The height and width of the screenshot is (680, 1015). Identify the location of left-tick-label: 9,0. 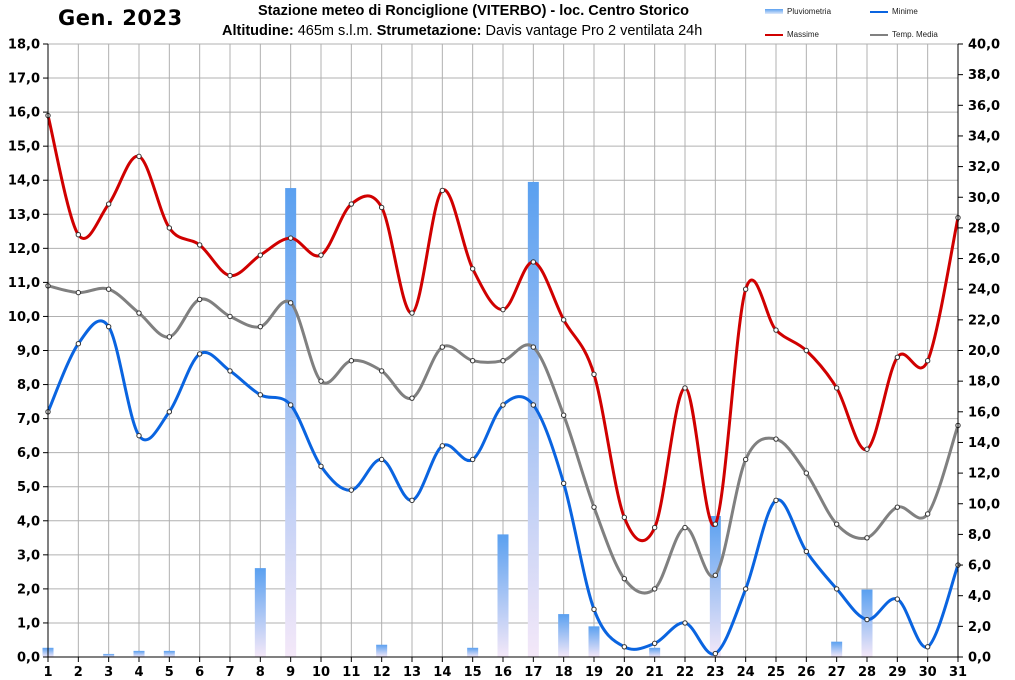
(28, 351).